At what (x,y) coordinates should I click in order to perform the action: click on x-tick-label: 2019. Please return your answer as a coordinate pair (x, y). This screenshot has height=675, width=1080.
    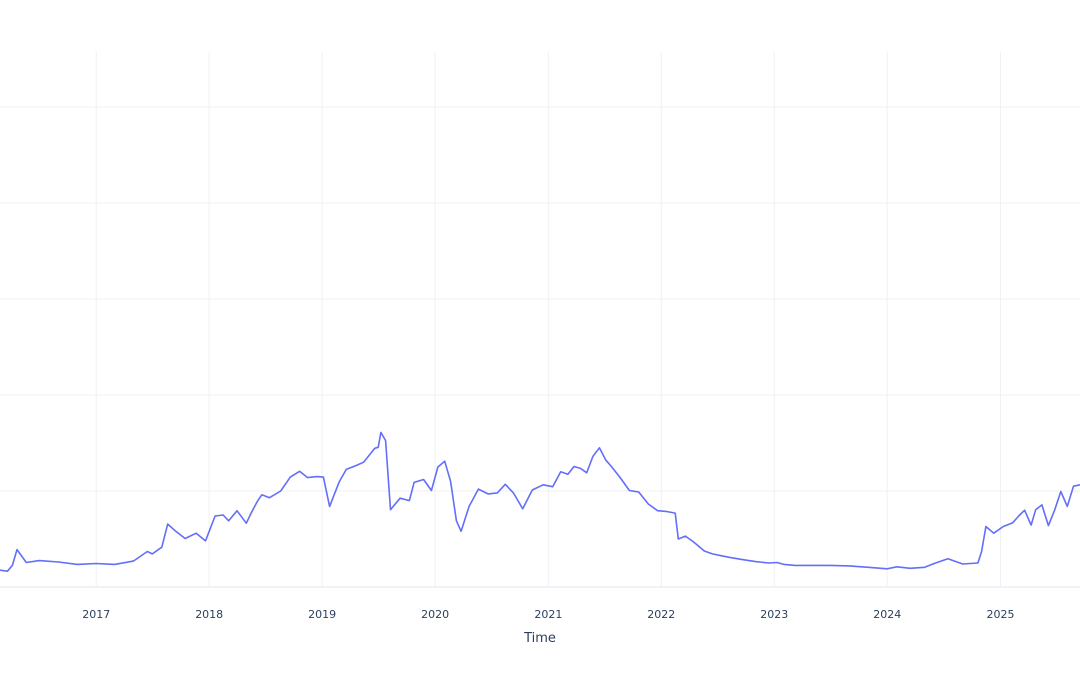
    Looking at the image, I should click on (322, 614).